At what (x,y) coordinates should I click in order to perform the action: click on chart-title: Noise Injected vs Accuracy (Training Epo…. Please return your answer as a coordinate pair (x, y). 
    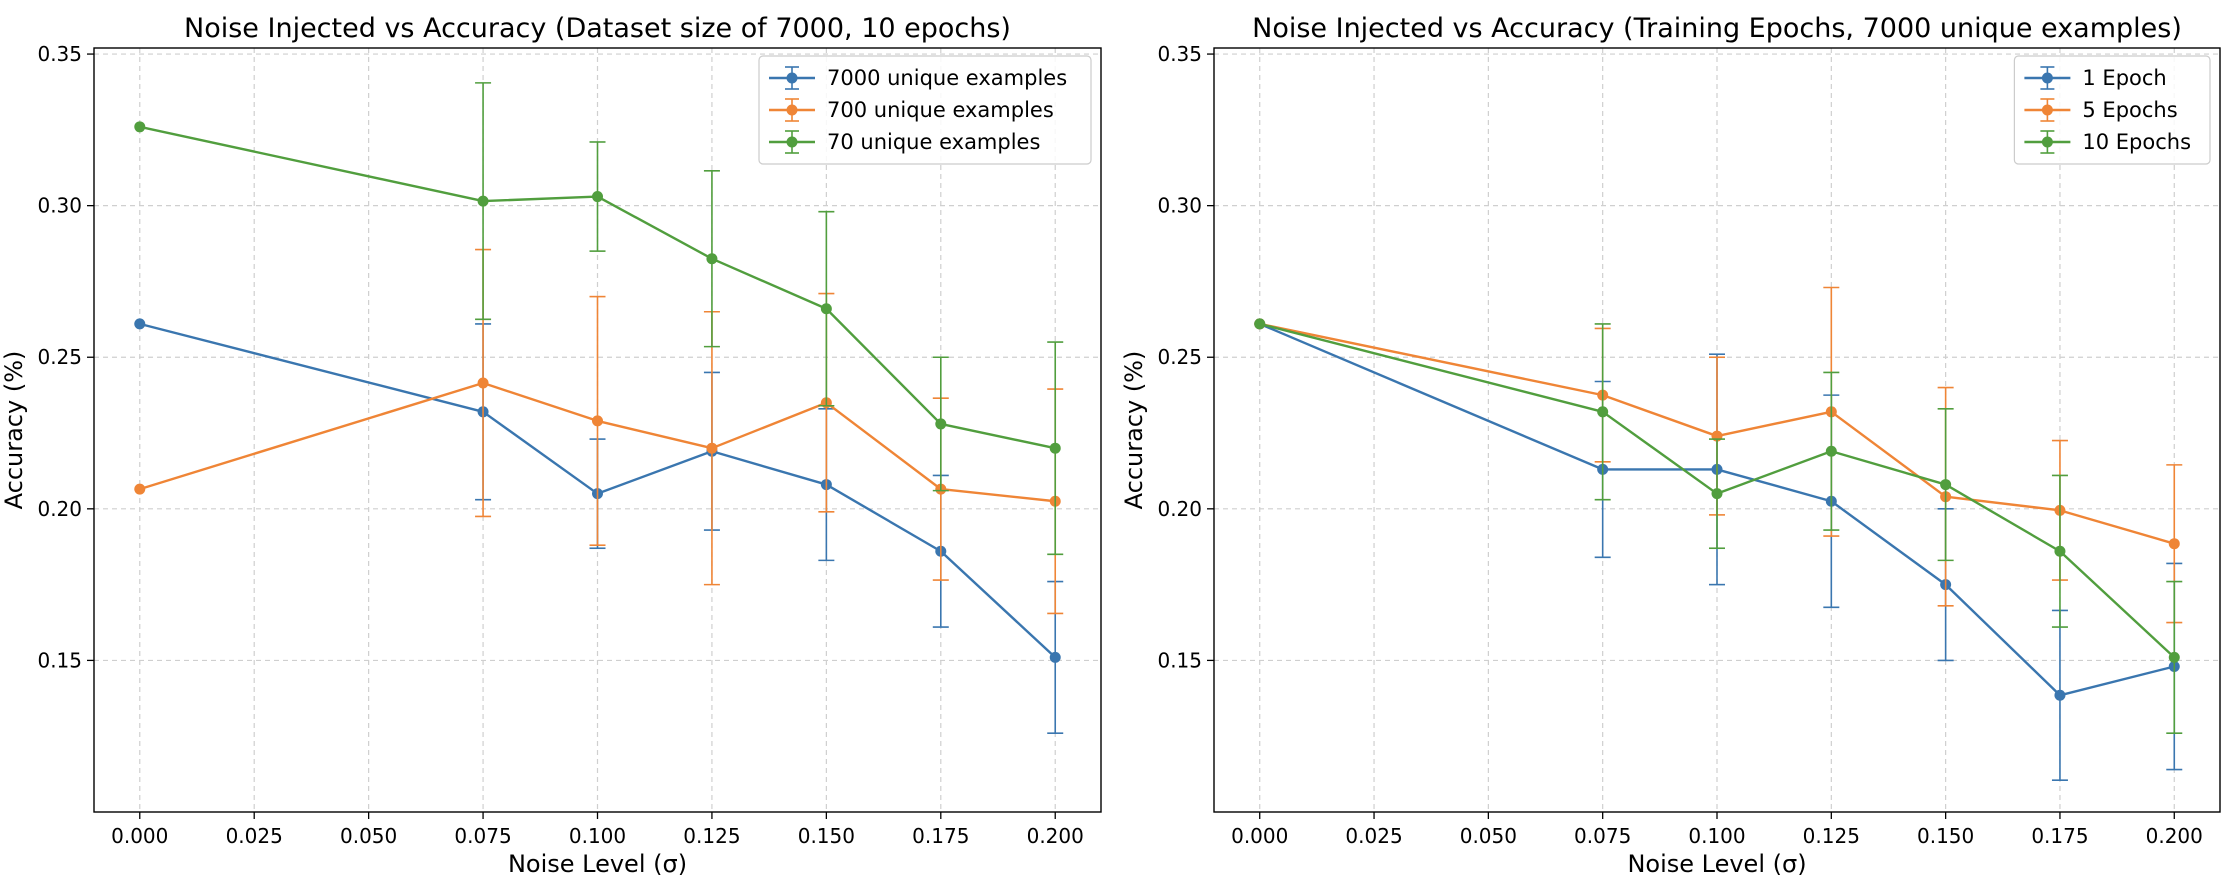
    Looking at the image, I should click on (1717, 28).